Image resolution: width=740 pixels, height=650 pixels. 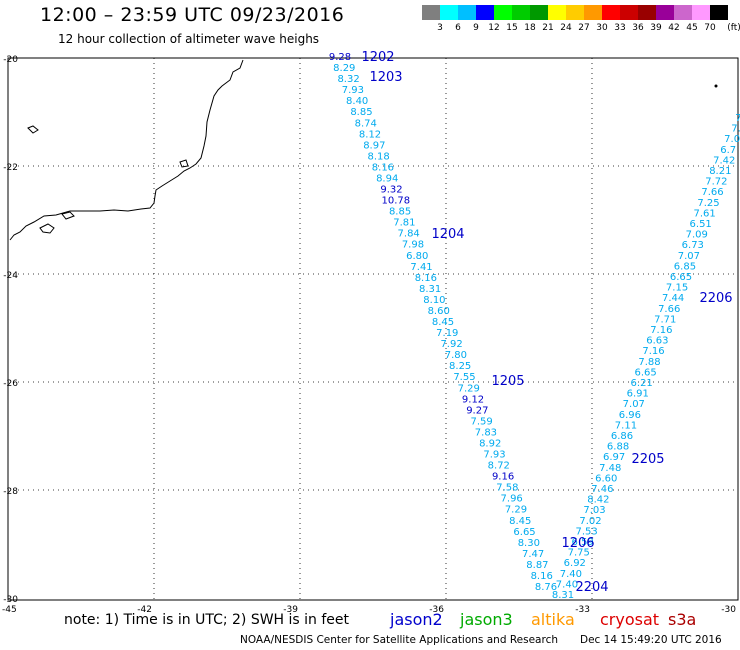 I want to click on swh-value: 8.42, so click(x=598, y=500).